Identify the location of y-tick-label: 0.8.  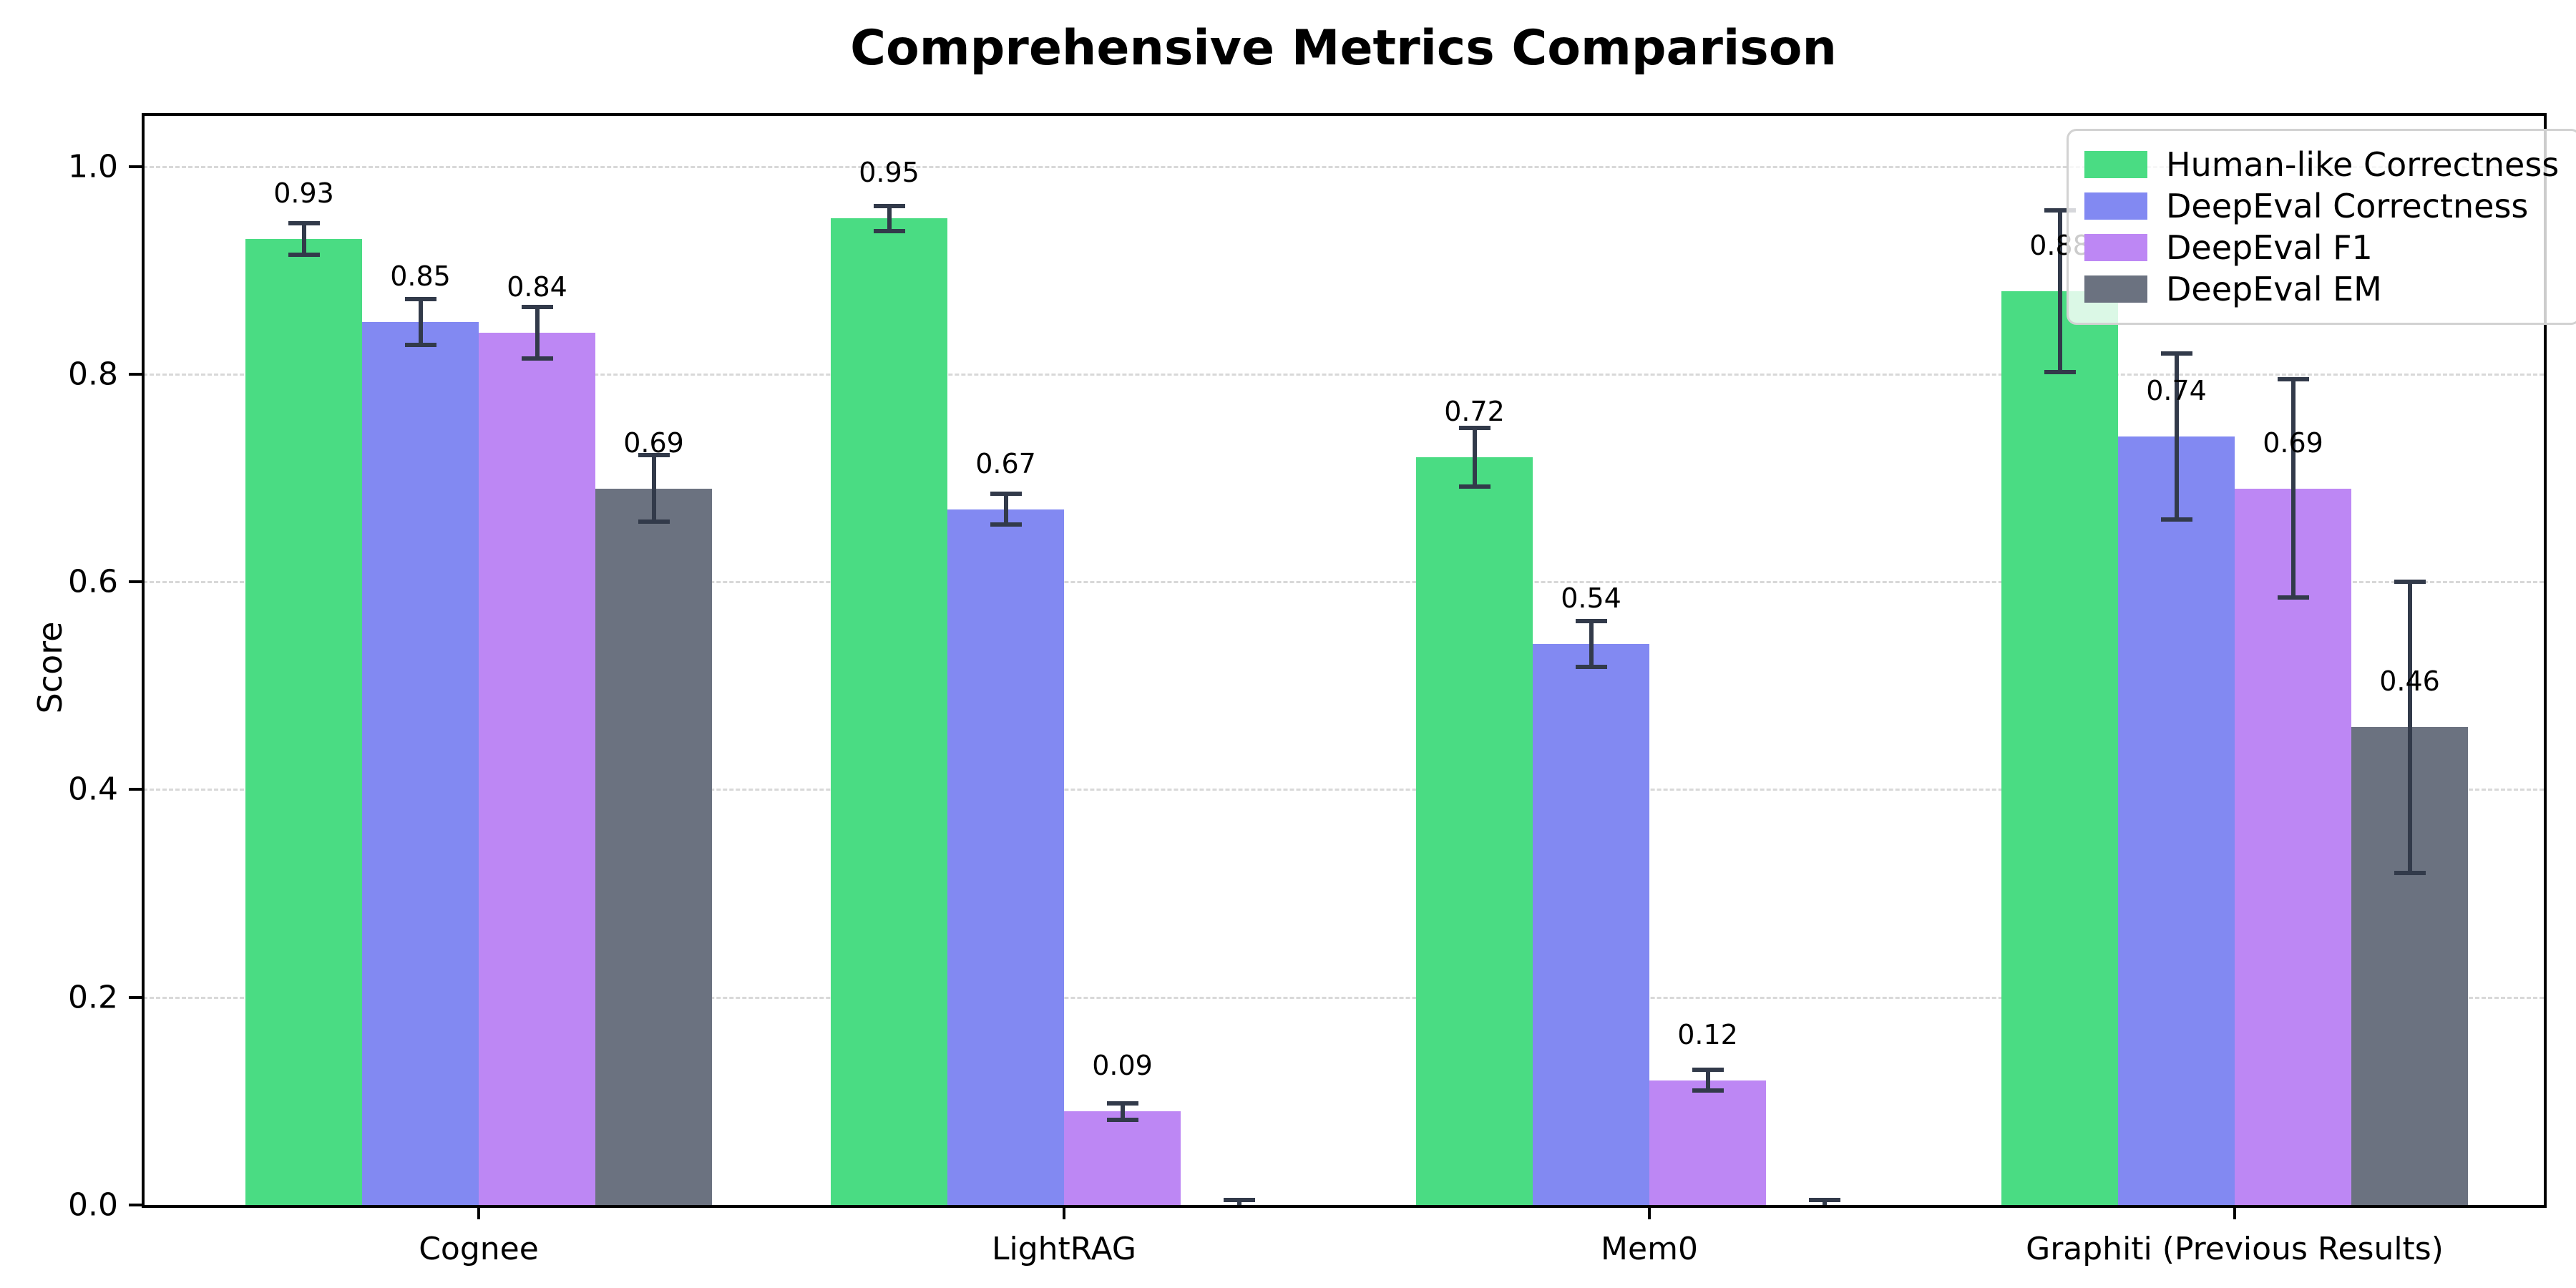
(93, 374).